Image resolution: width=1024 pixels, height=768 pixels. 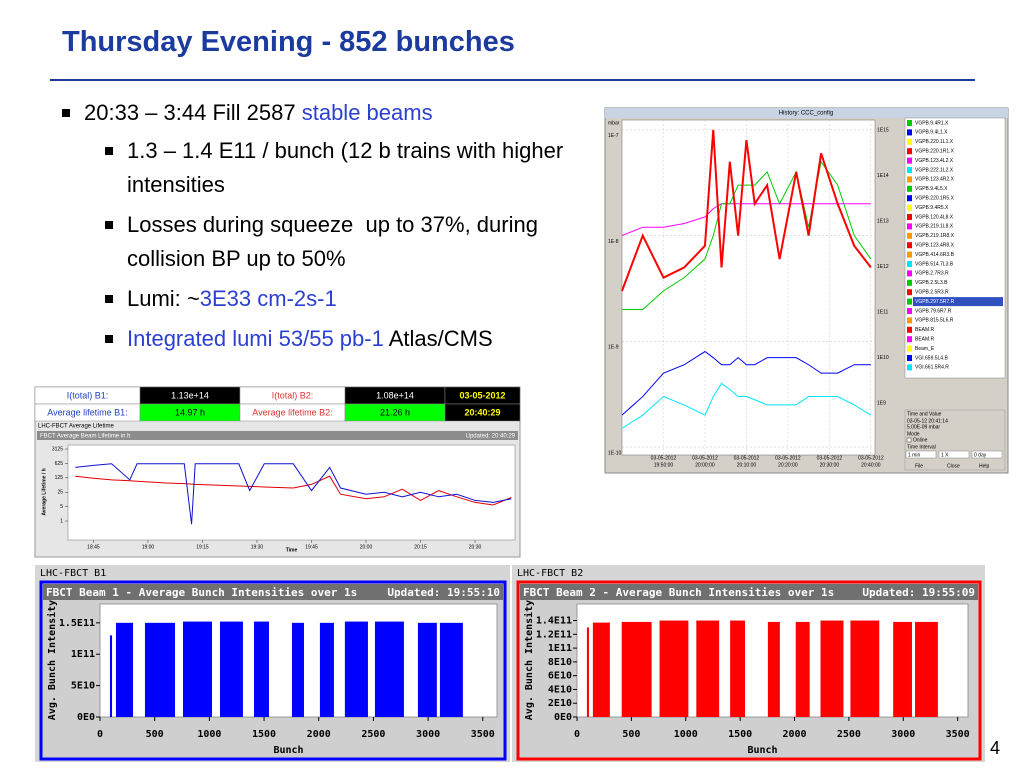 I want to click on y-tick-label: 2E10, so click(x=560, y=703).